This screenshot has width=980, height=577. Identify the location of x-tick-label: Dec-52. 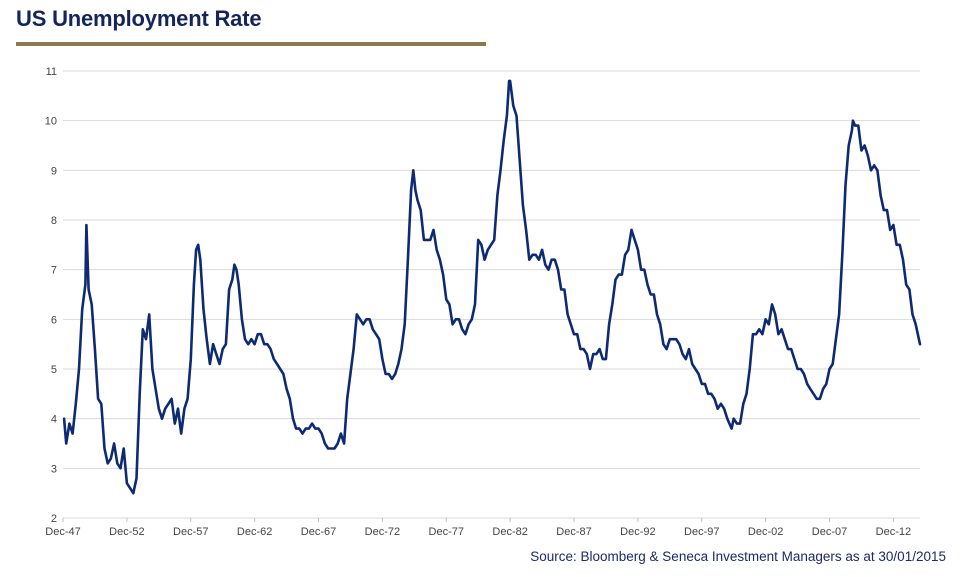
(126, 532).